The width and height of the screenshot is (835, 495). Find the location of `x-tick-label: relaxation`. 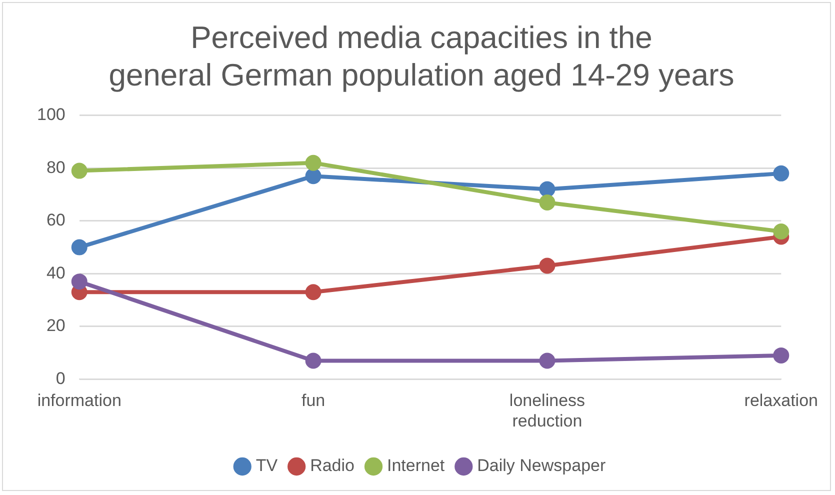

x-tick-label: relaxation is located at coordinates (781, 400).